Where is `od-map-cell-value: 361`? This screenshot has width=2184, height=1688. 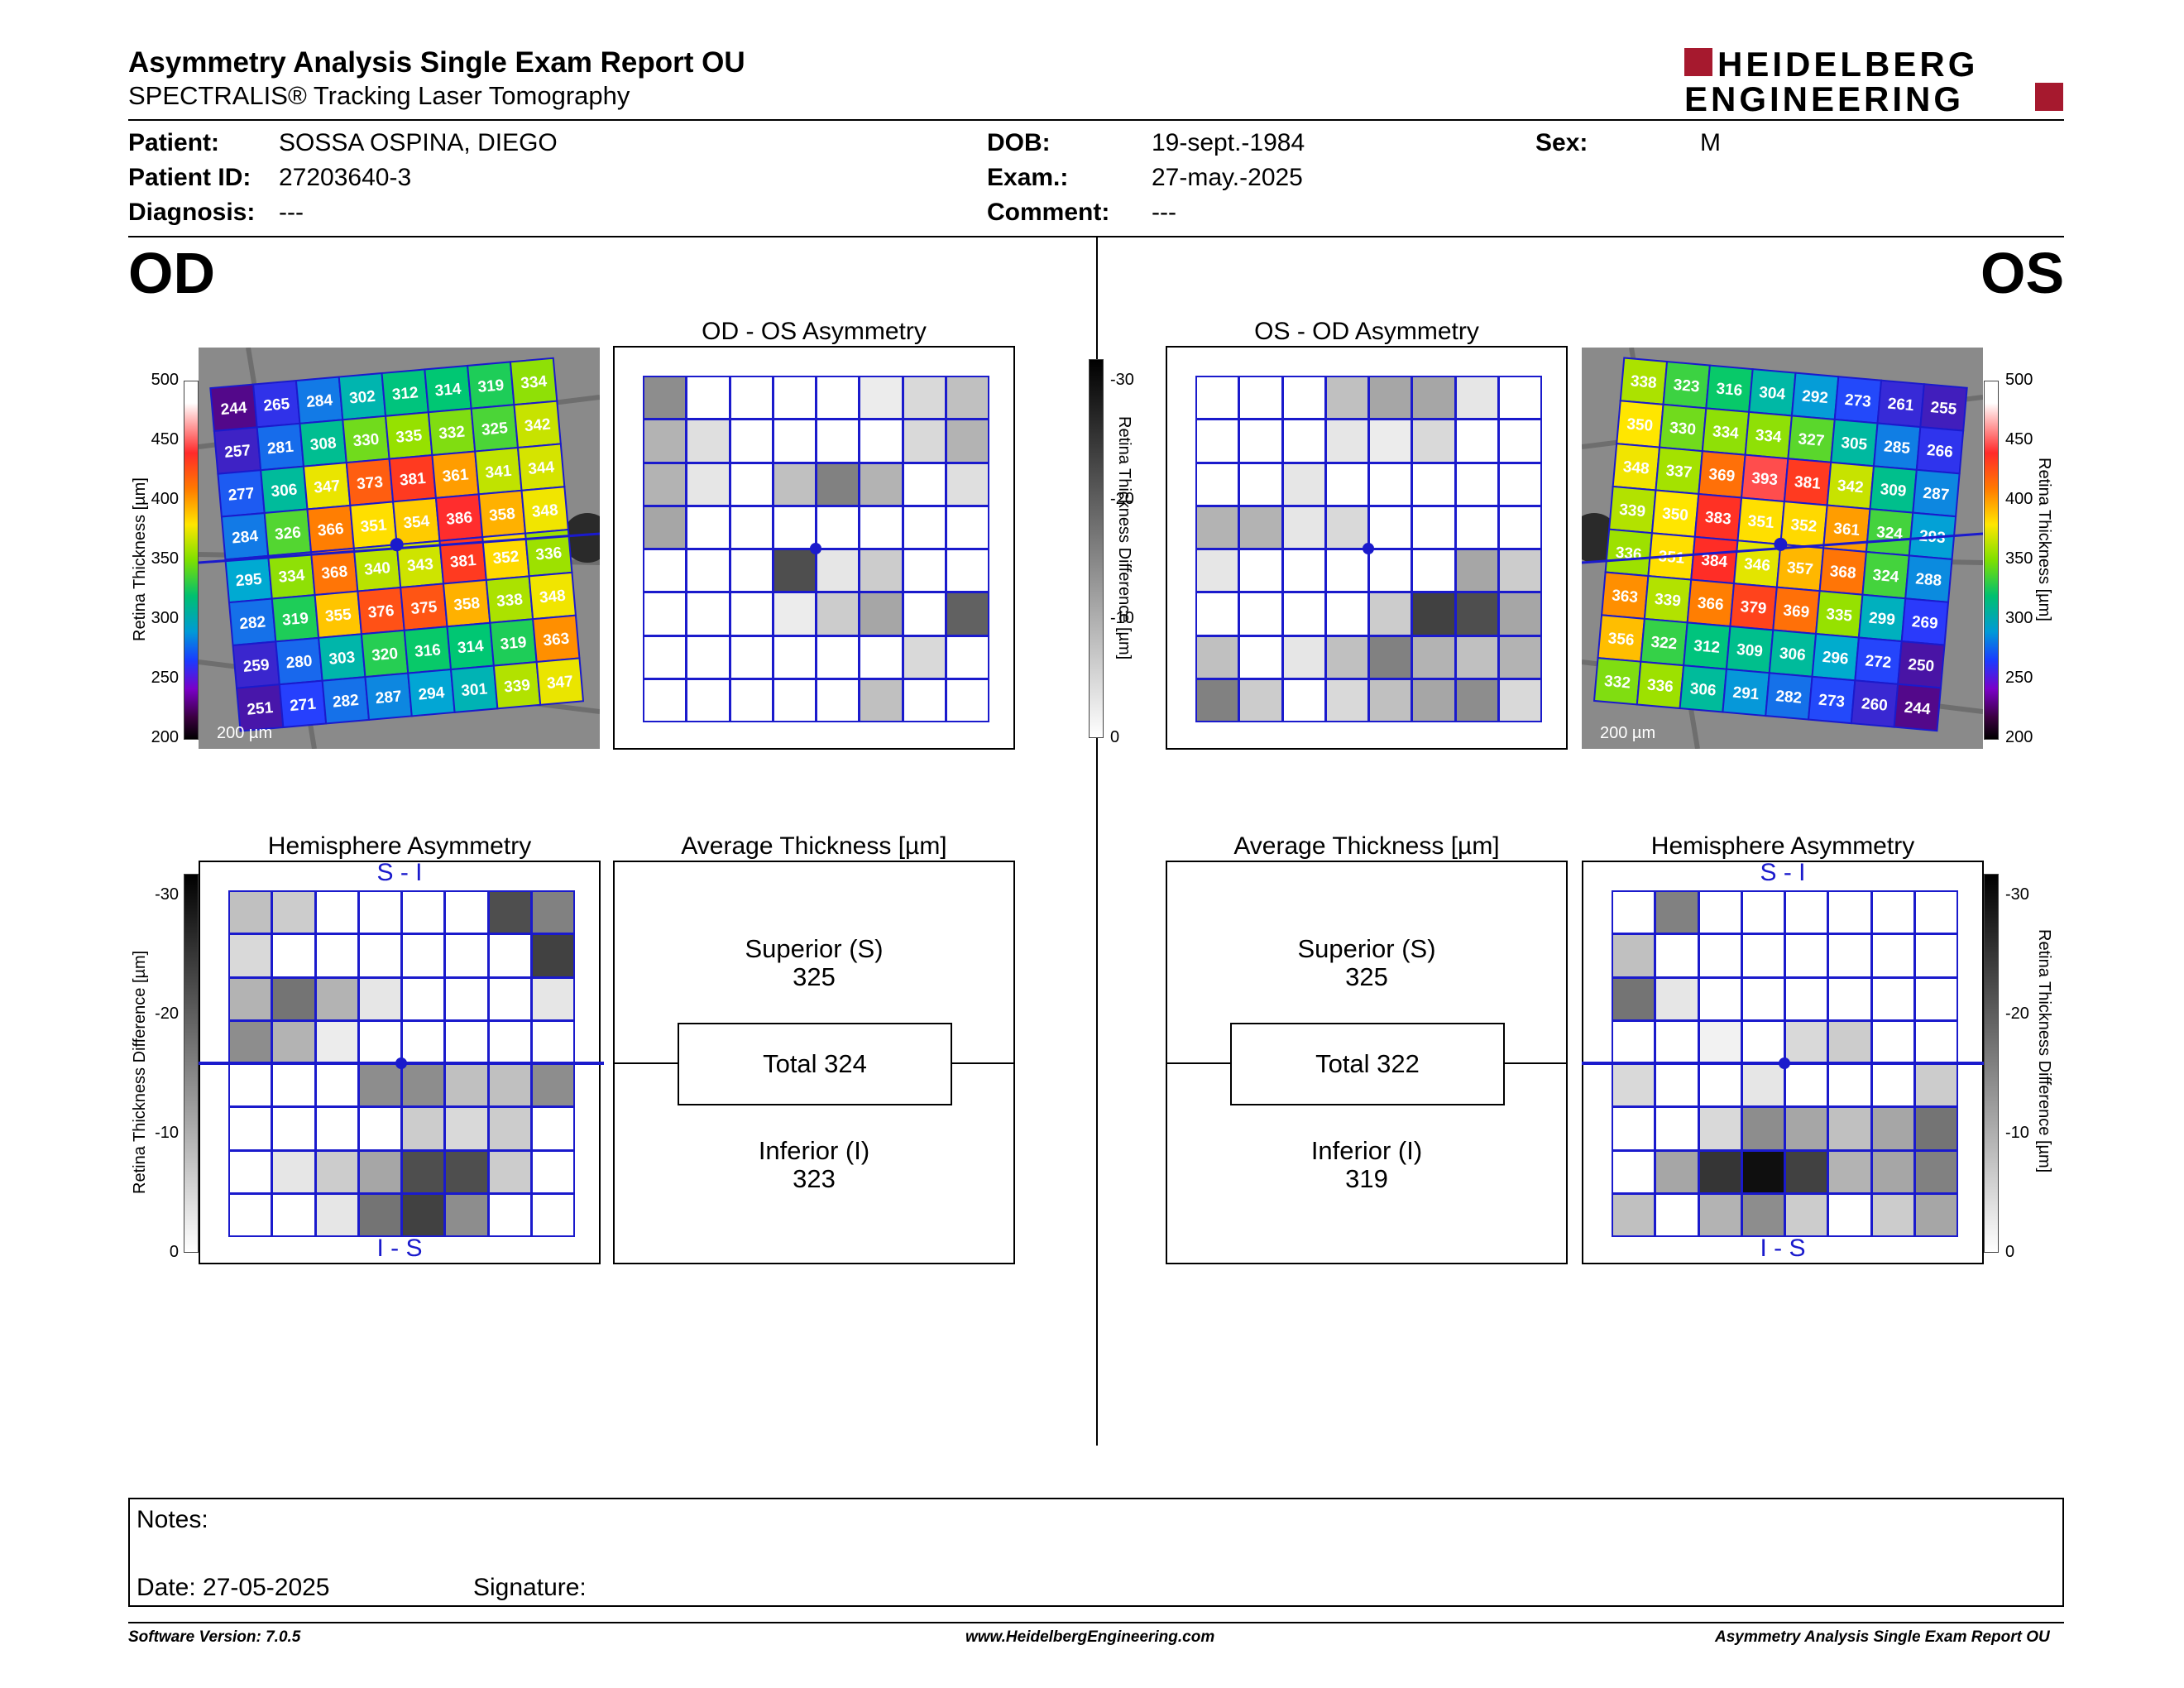
od-map-cell-value: 361 is located at coordinates (456, 476).